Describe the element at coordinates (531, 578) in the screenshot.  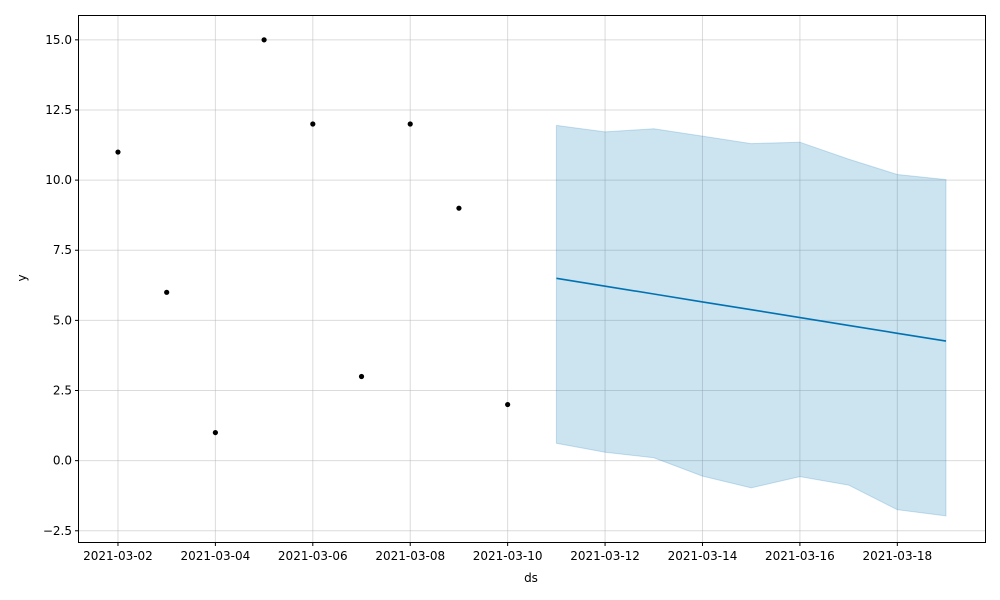
I see `x-axis-label: ds` at that location.